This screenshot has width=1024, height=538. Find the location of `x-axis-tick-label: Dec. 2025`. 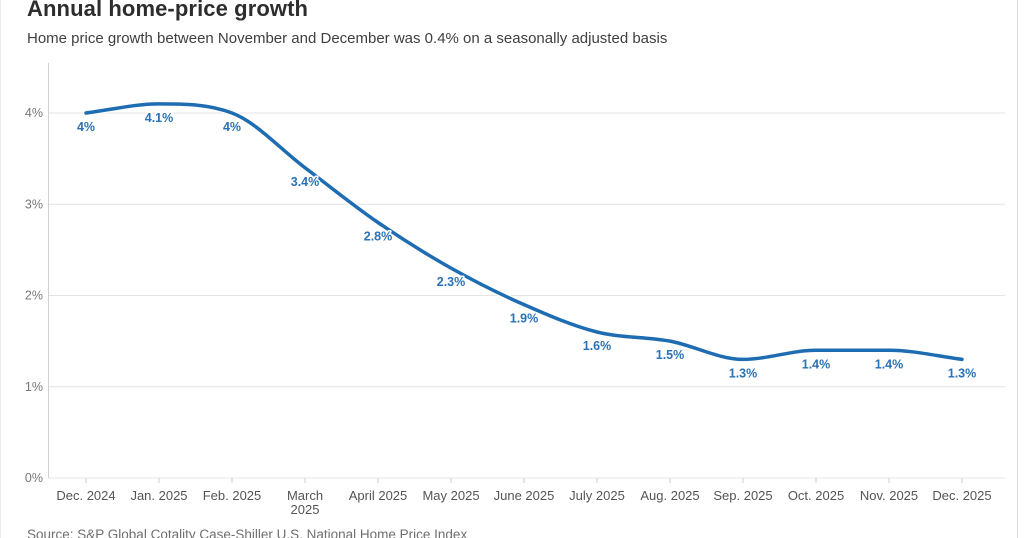

x-axis-tick-label: Dec. 2025 is located at coordinates (961, 495).